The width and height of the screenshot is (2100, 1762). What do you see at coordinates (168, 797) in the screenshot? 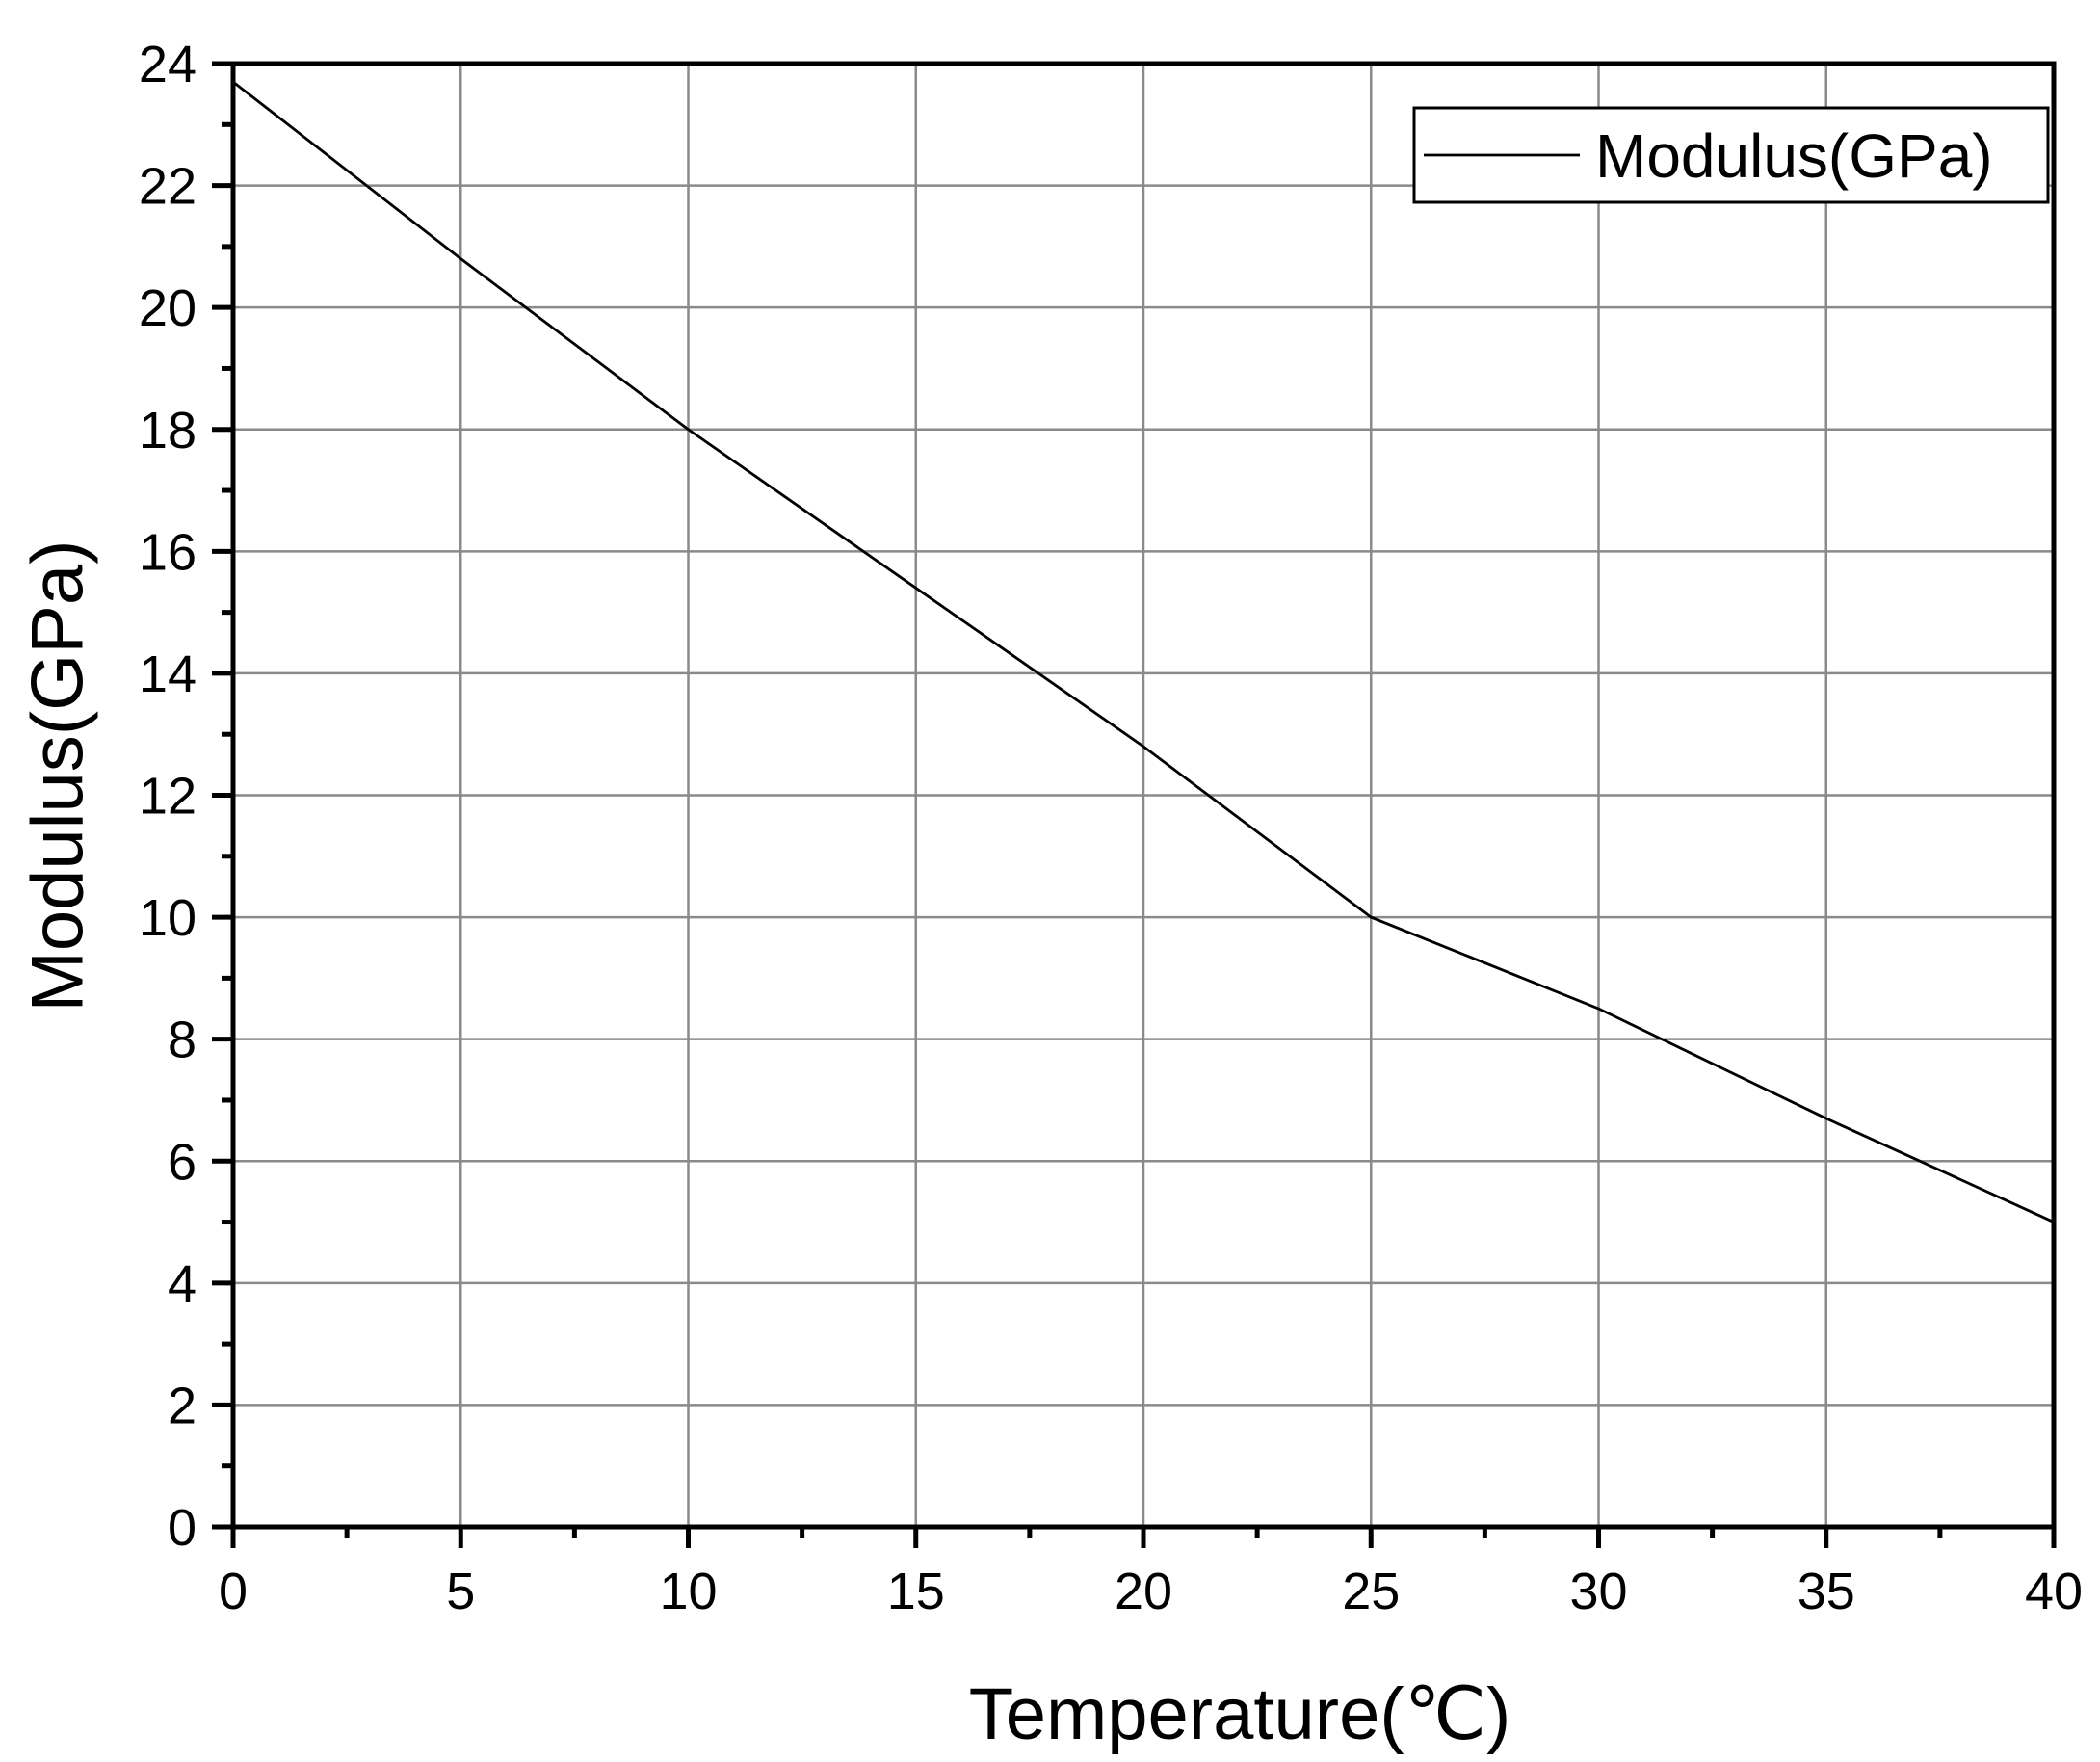
I see `y-tick-label-12: 12` at bounding box center [168, 797].